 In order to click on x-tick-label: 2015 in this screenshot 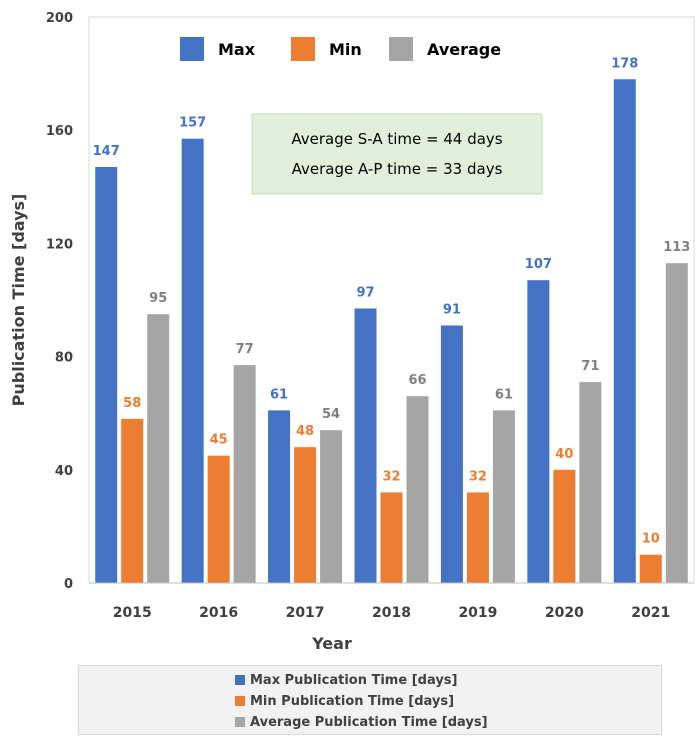, I will do `click(132, 613)`.